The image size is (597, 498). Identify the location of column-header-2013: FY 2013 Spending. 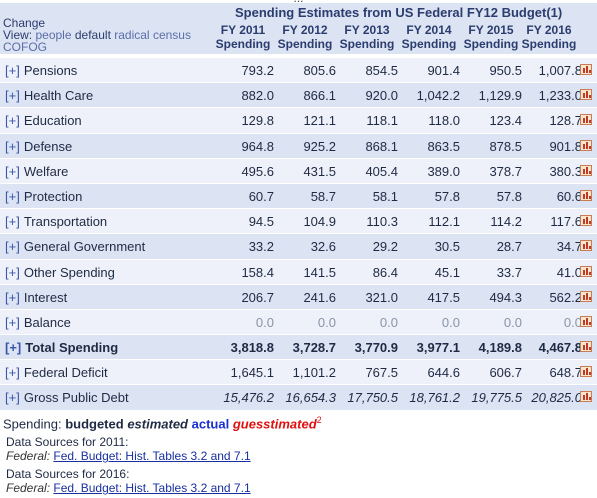
(367, 37).